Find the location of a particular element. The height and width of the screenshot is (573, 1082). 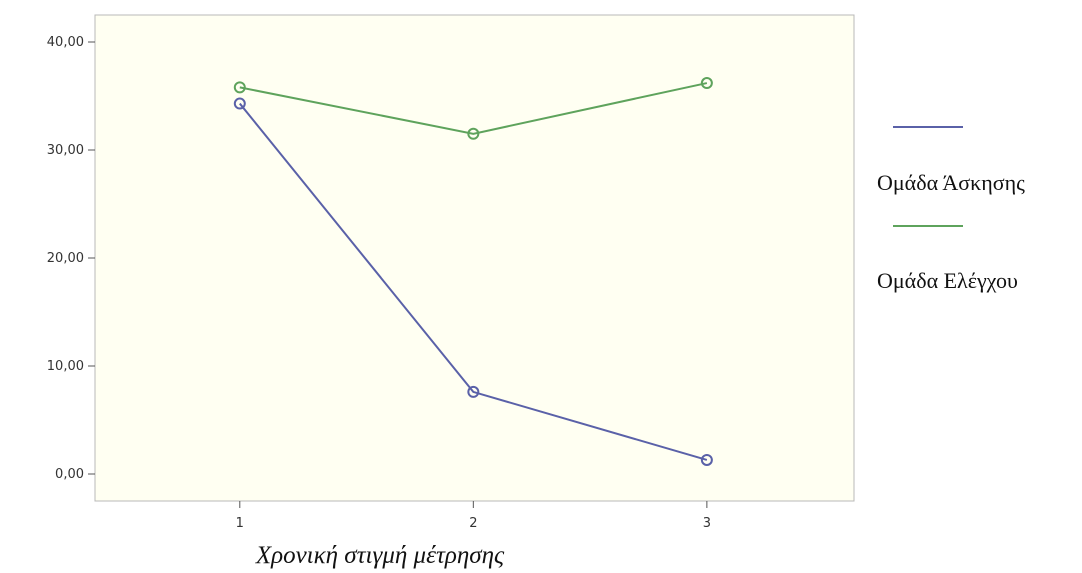

y-tick-label: 30,00 is located at coordinates (65, 150).